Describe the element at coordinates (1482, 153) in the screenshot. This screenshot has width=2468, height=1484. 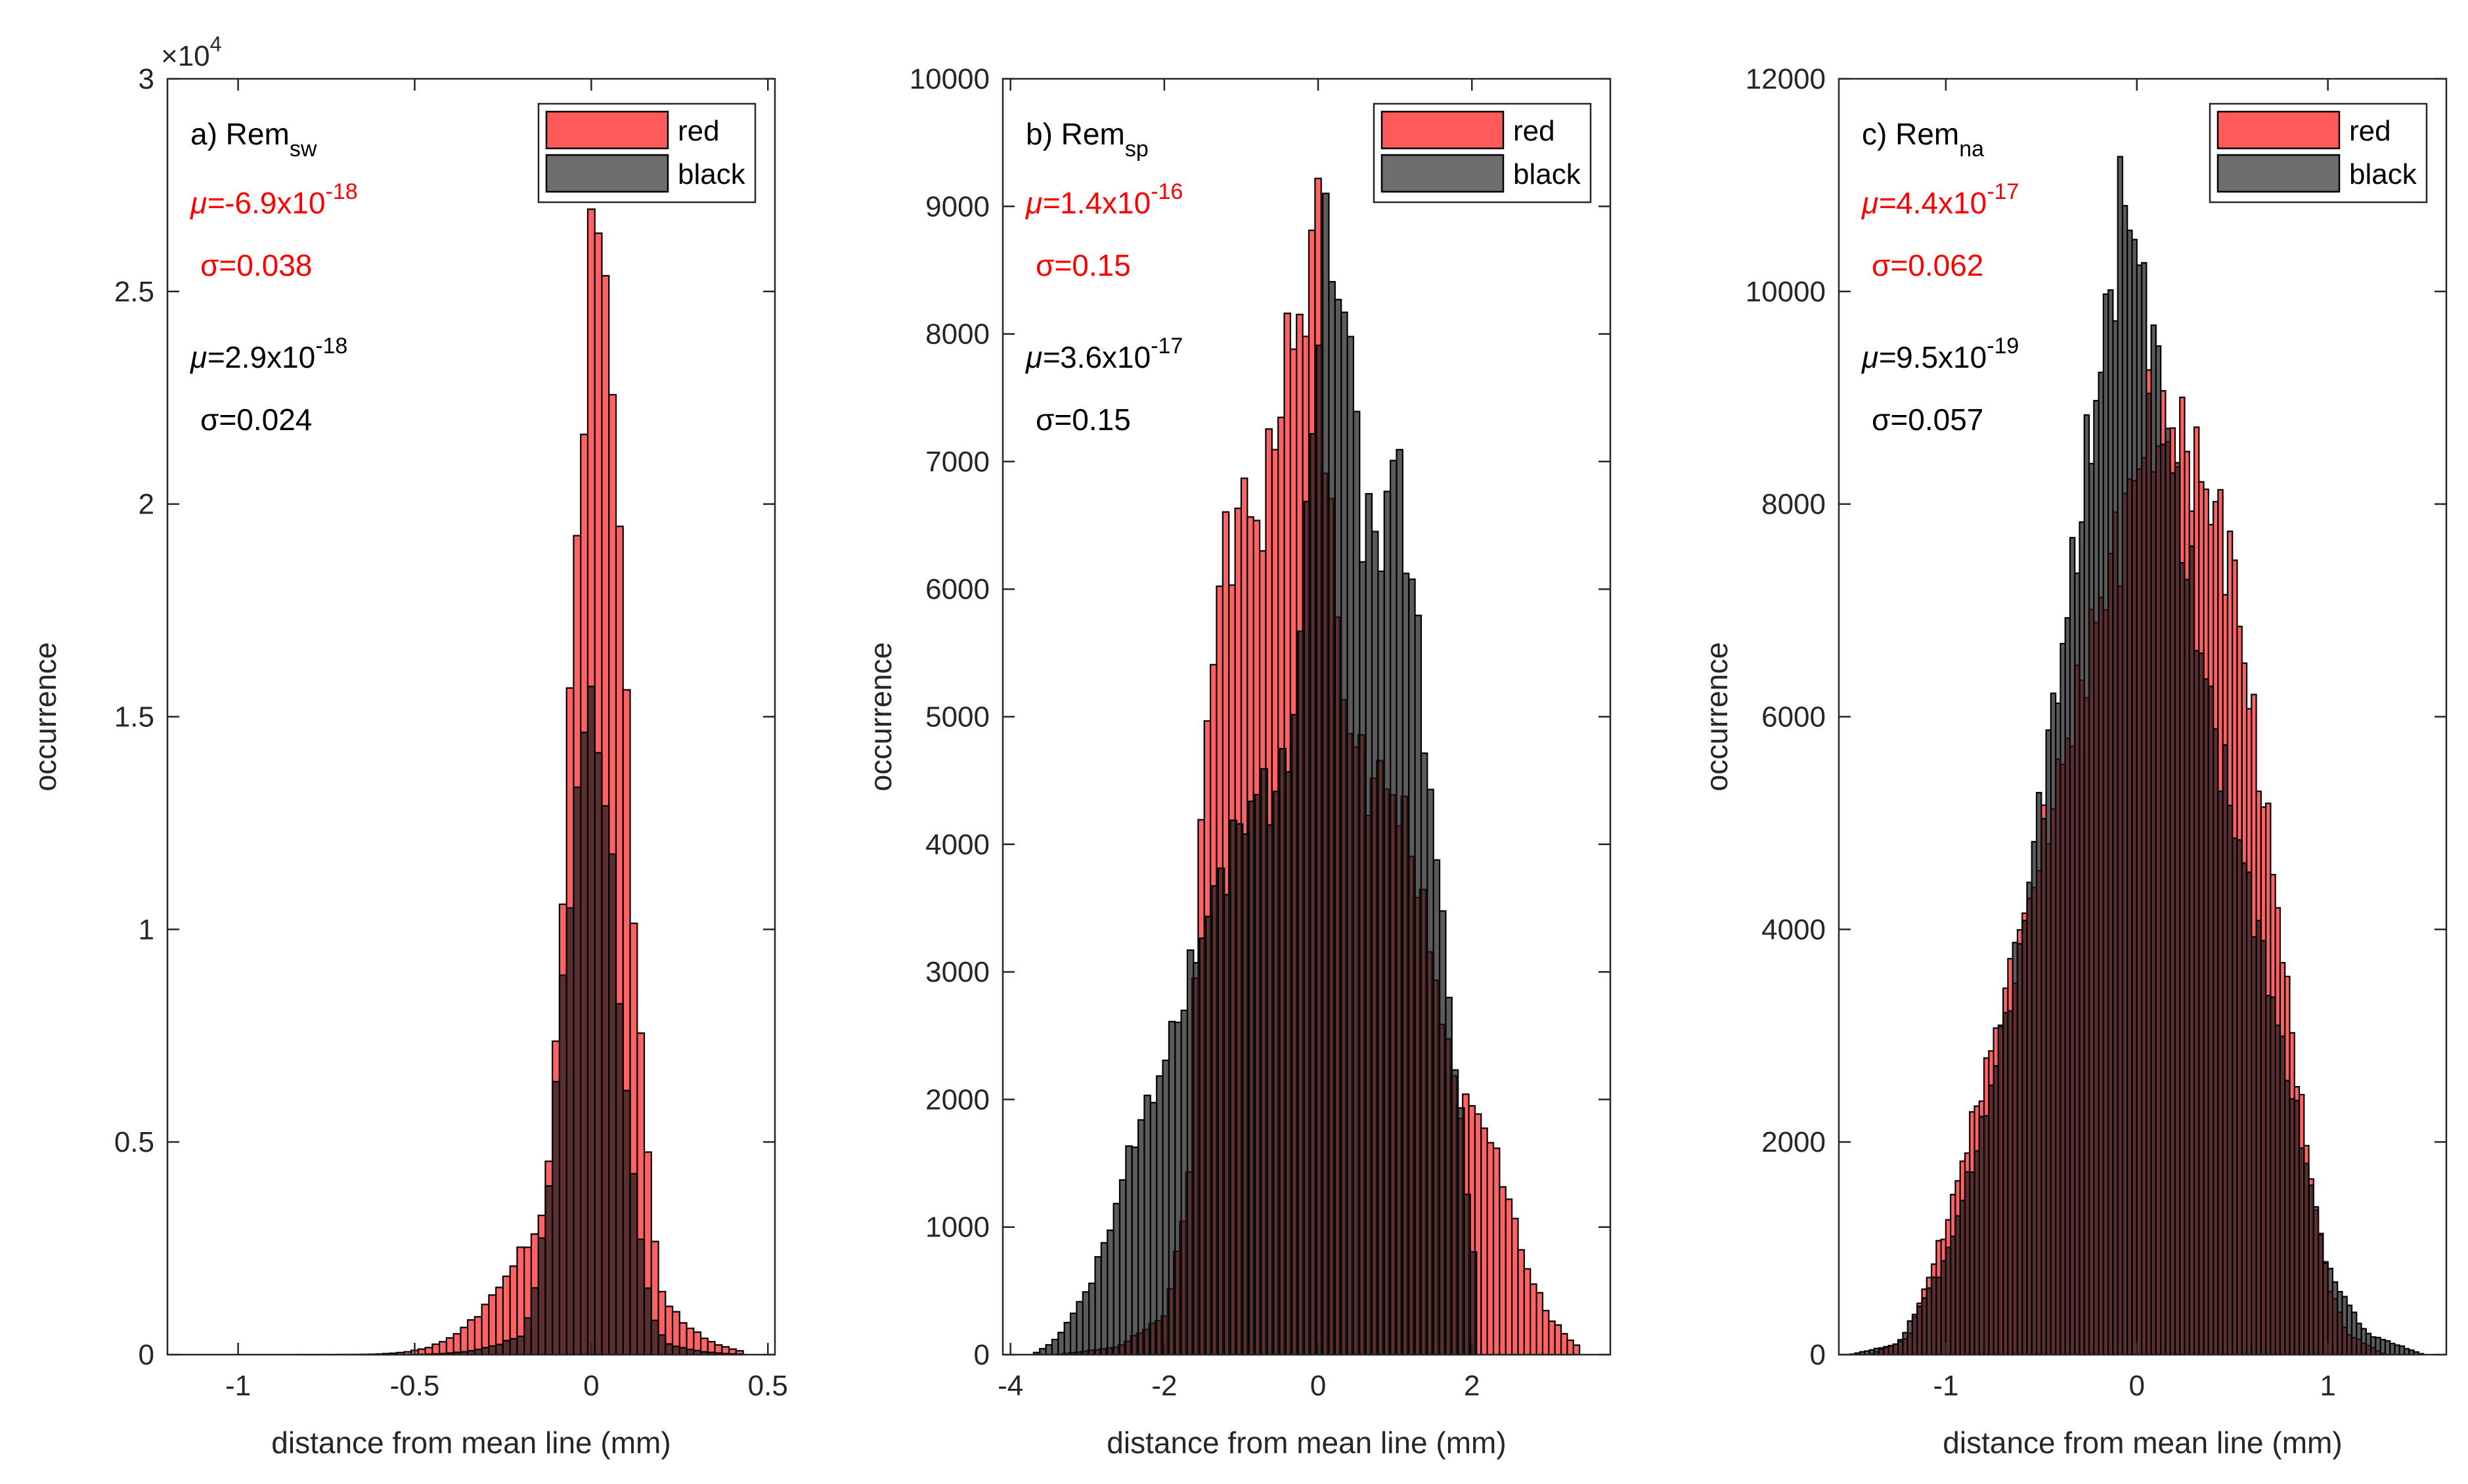
I see `legend: red black` at that location.